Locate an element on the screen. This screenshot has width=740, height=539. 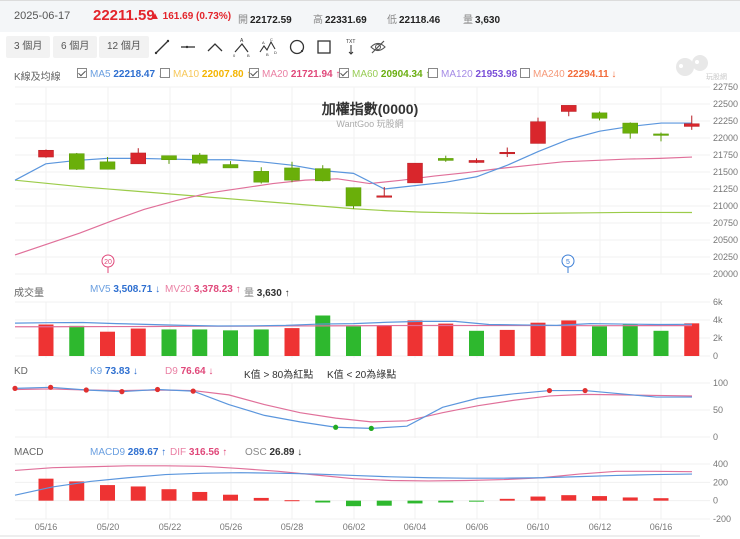
svg-text: 06/02 is located at coordinates (354, 527).